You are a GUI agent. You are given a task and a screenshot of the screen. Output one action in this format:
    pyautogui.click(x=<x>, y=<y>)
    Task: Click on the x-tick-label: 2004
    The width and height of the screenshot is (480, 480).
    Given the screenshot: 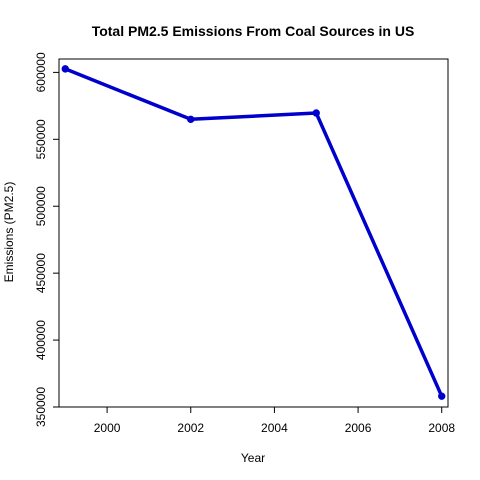 What is the action you would take?
    pyautogui.click(x=274, y=428)
    